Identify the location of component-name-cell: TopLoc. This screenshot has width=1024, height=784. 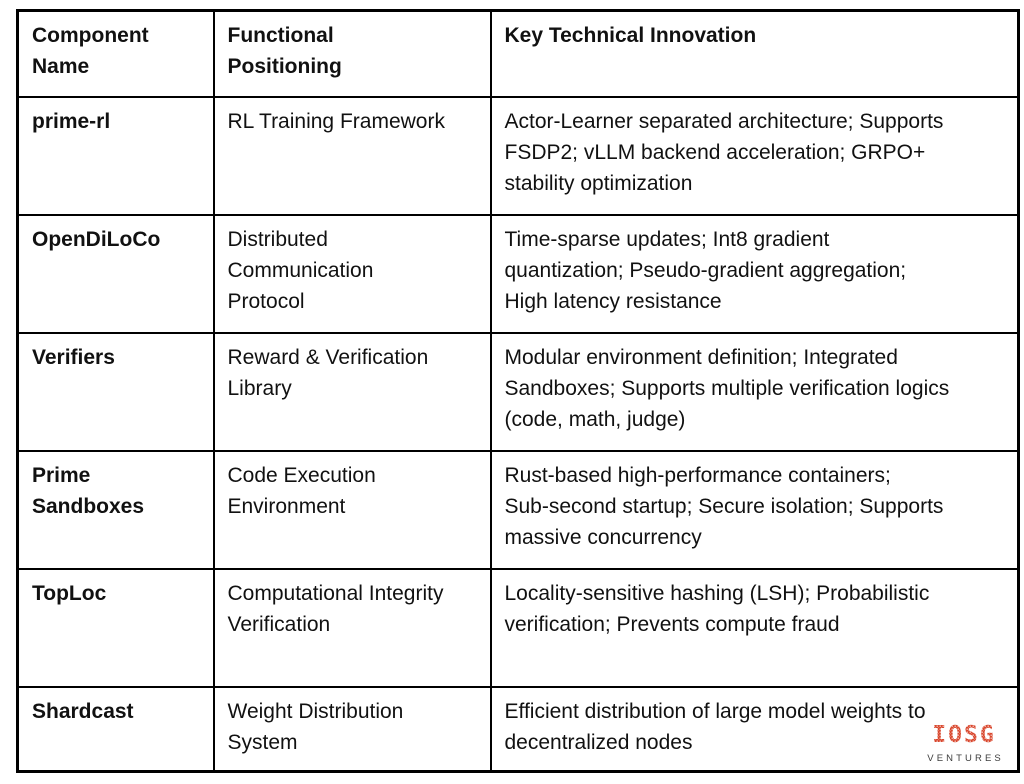
(115, 627).